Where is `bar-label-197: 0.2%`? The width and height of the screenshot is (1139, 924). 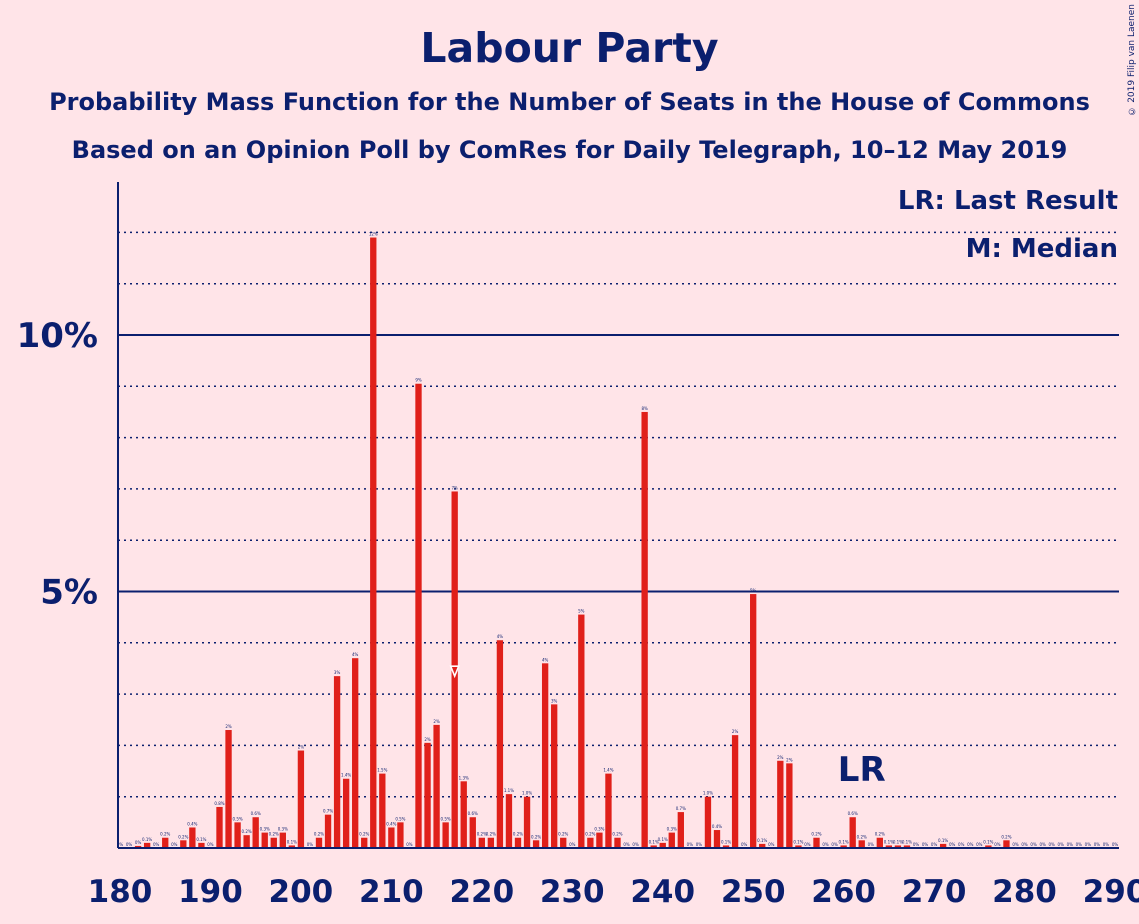
bar-label-197: 0.2% is located at coordinates (274, 834).